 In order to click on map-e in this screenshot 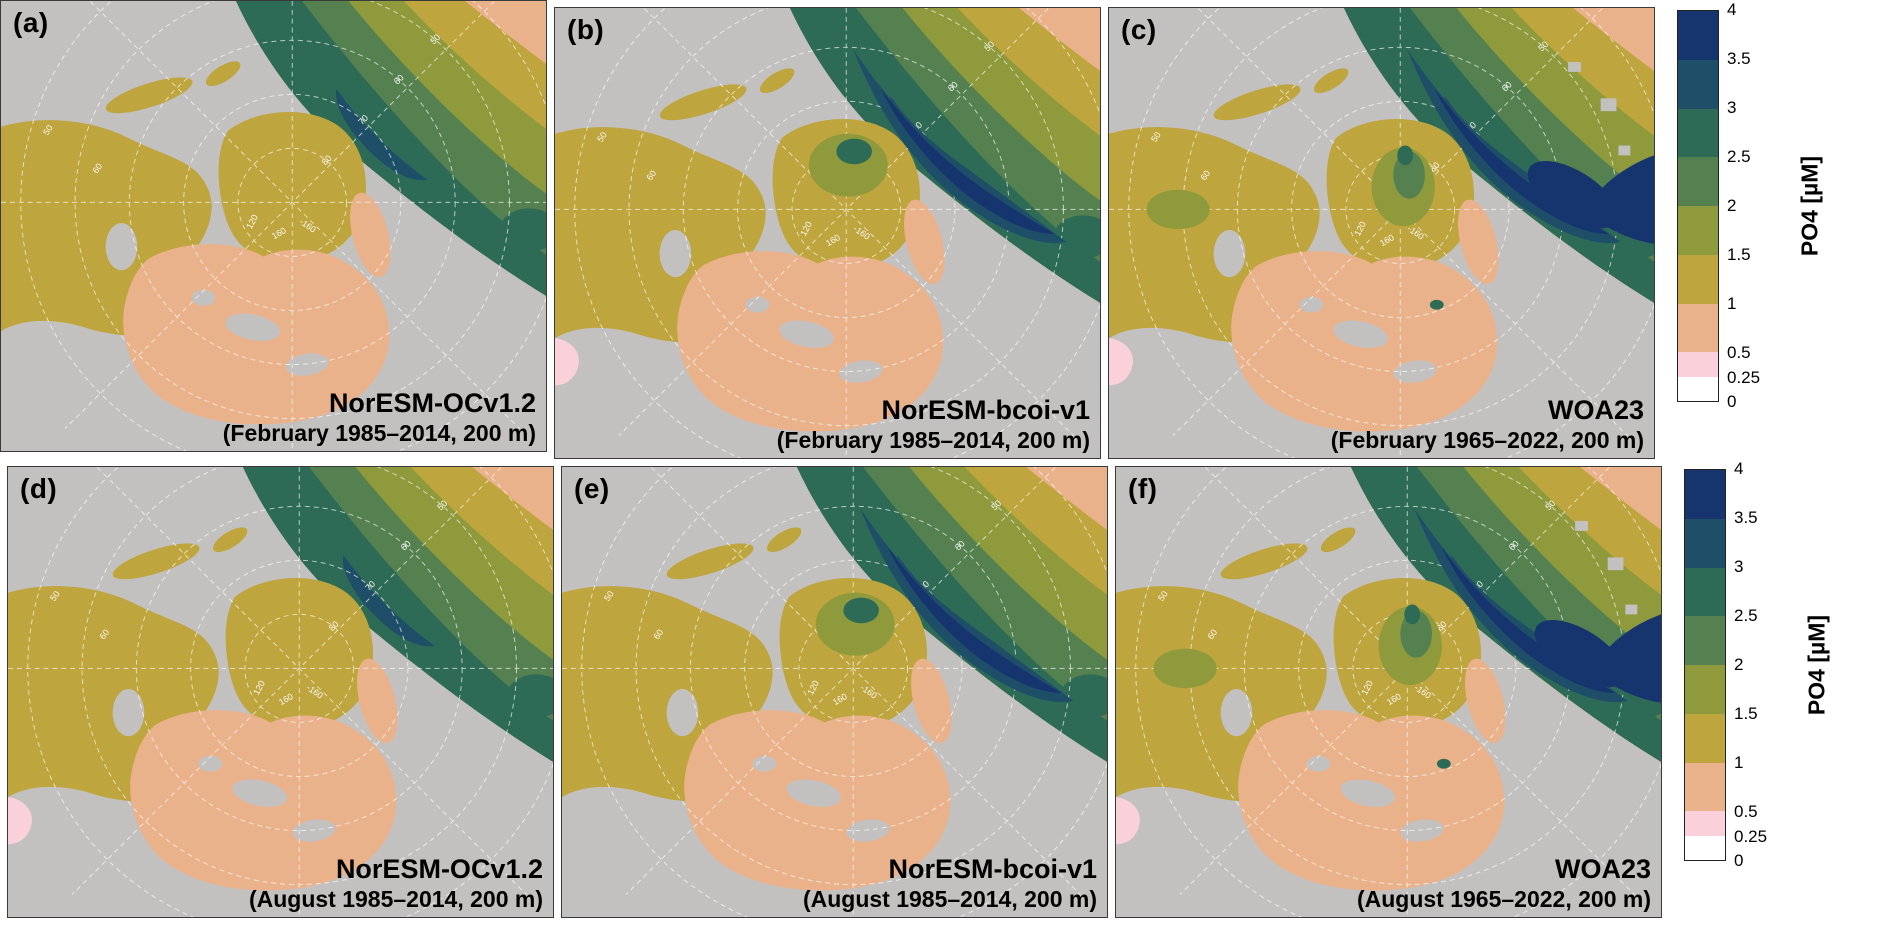, I will do `click(834, 692)`.